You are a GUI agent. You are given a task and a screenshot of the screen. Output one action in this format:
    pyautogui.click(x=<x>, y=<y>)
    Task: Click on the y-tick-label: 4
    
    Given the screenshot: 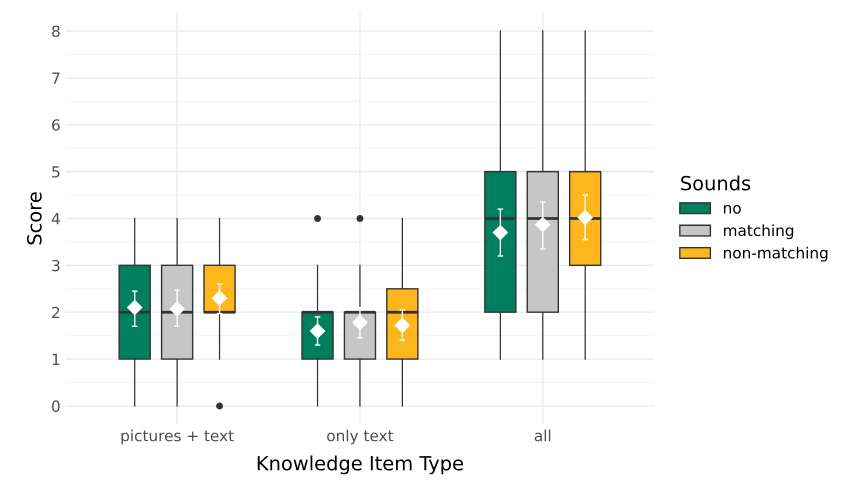 What is the action you would take?
    pyautogui.click(x=56, y=218)
    